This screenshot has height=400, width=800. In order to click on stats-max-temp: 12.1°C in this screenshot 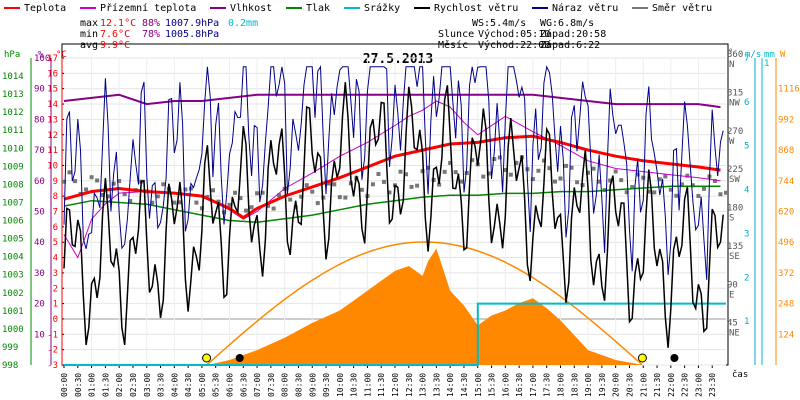, I will do `click(118, 23)`.